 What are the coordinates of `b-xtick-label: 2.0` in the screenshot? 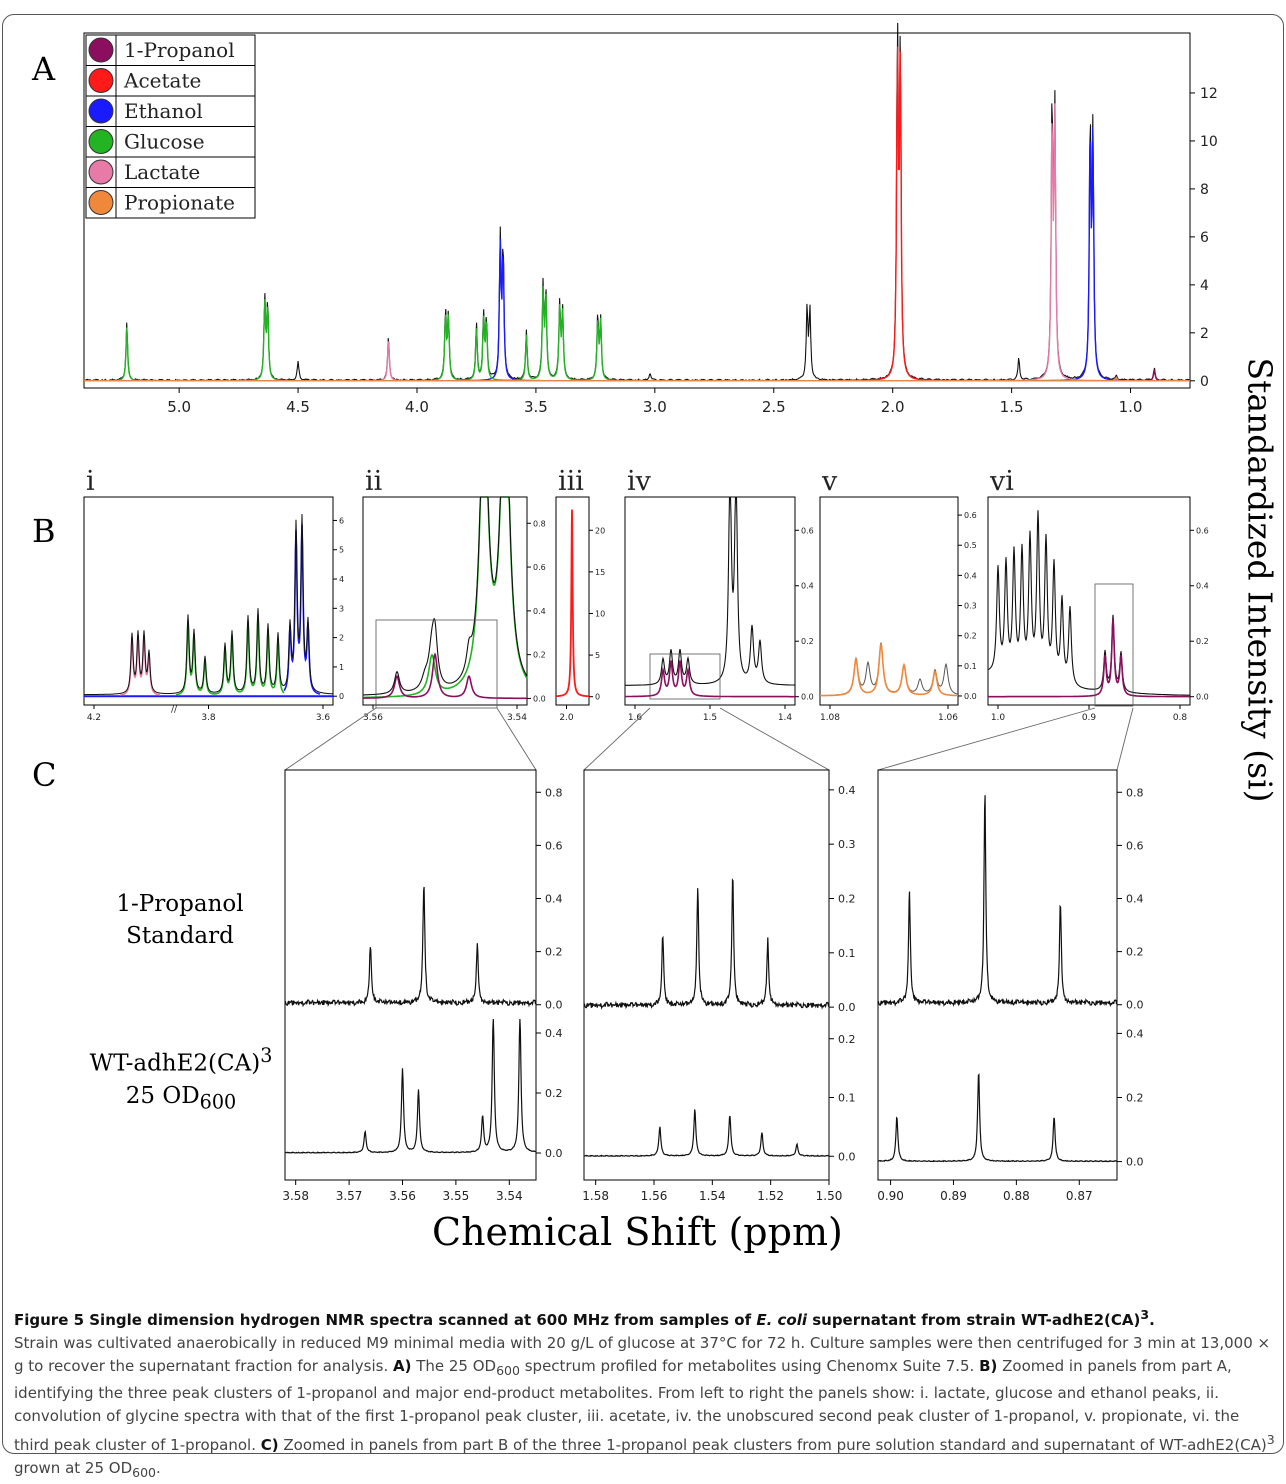 It's located at (566, 718).